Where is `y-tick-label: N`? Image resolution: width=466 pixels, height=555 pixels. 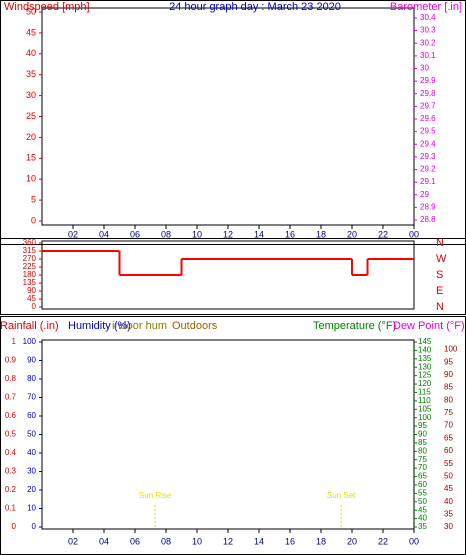
y-tick-label: N is located at coordinates (440, 307).